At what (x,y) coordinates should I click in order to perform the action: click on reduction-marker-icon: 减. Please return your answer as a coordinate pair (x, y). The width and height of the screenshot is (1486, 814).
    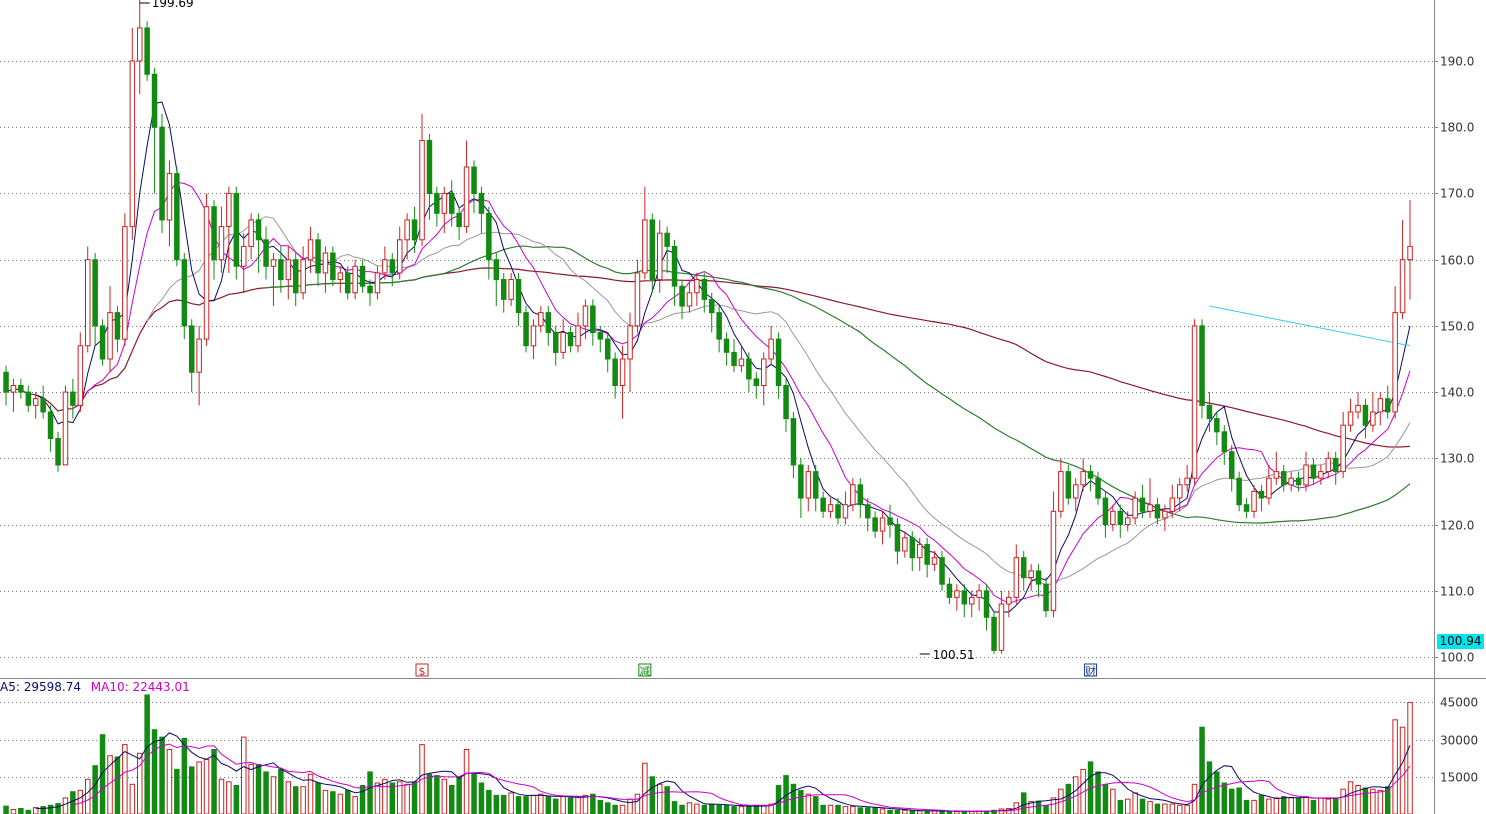
    Looking at the image, I should click on (645, 670).